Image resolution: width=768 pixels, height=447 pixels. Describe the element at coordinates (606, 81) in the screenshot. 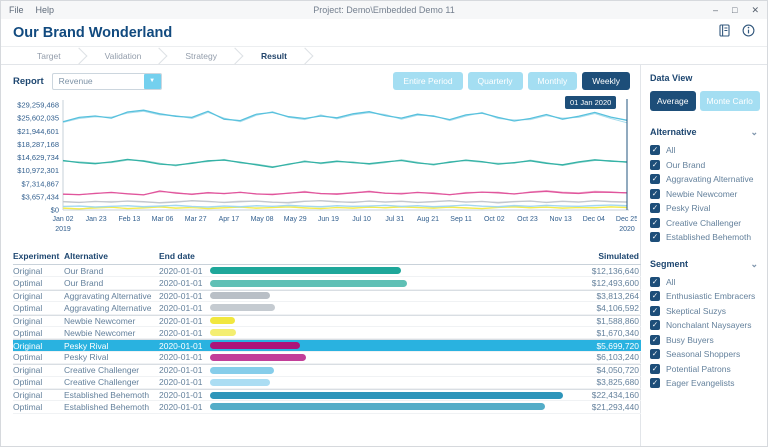

I see `period-button-weekly: Weekly` at that location.